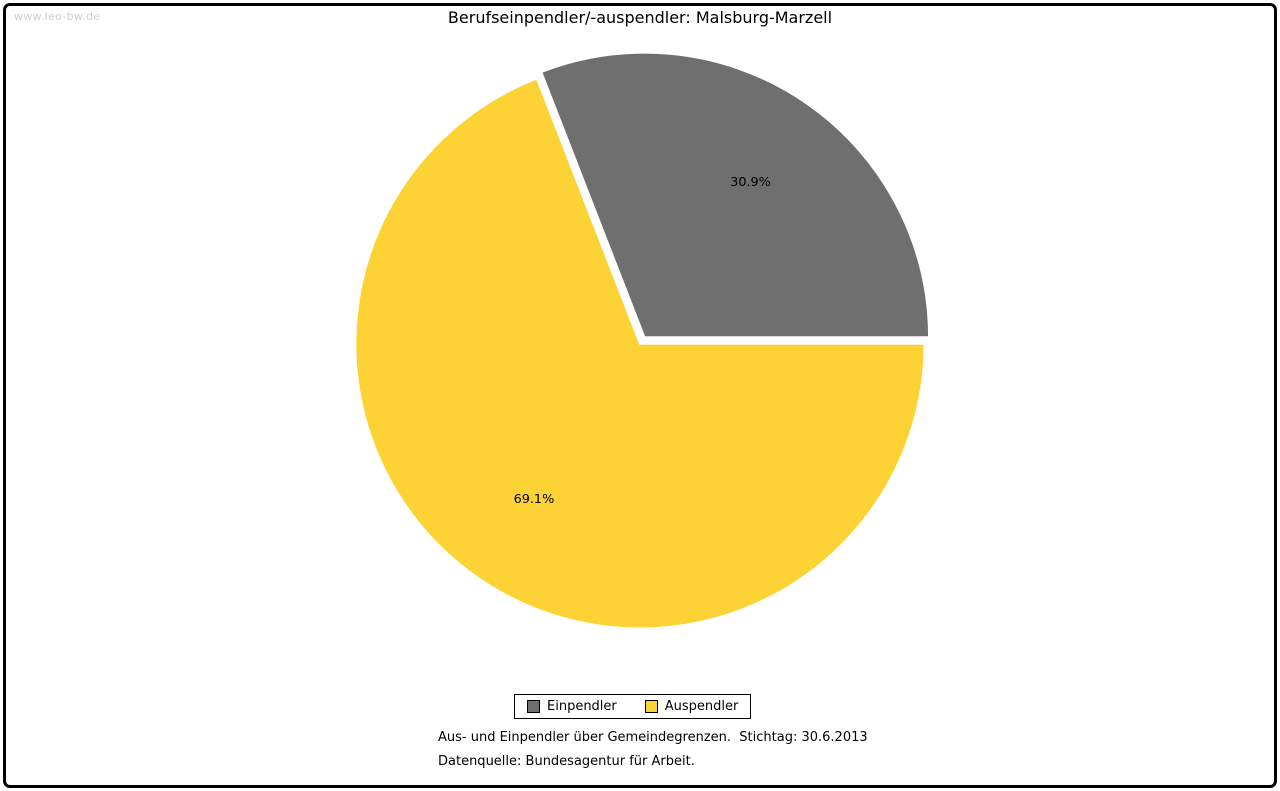  What do you see at coordinates (533, 706) in the screenshot?
I see `einpendler-swatch` at bounding box center [533, 706].